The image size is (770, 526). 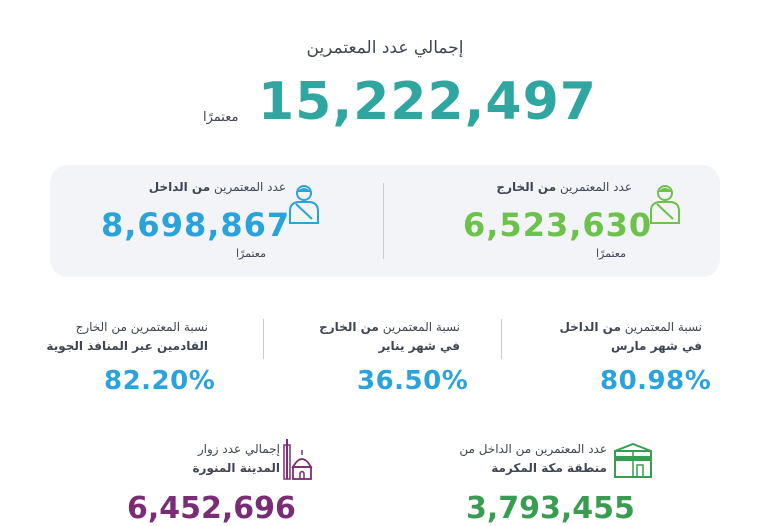 I want to click on outside-value: 6,523,630, so click(x=558, y=225).